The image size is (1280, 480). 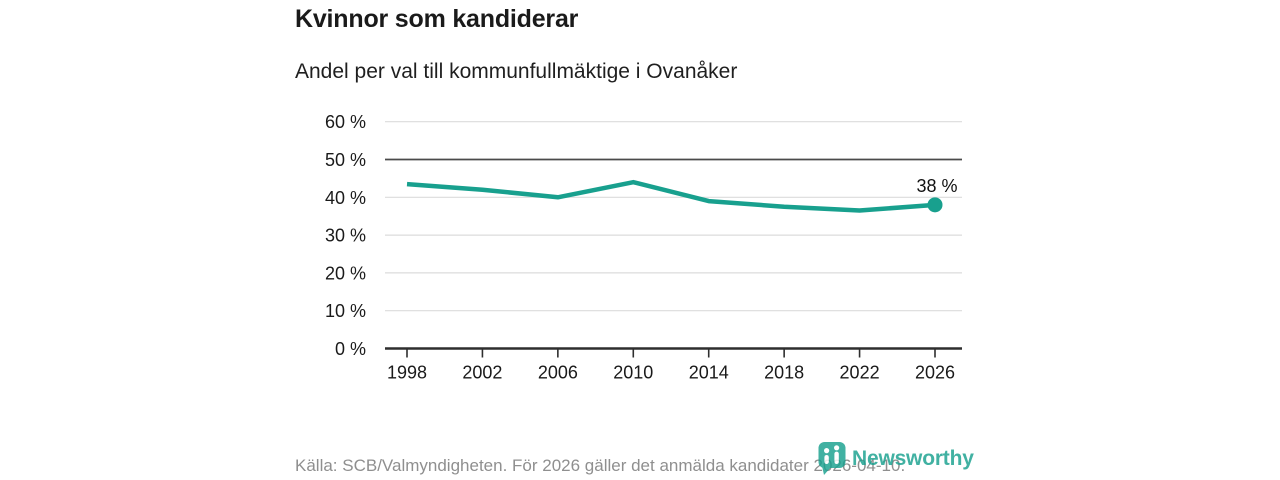 What do you see at coordinates (558, 373) in the screenshot?
I see `x-tick-label: 2006` at bounding box center [558, 373].